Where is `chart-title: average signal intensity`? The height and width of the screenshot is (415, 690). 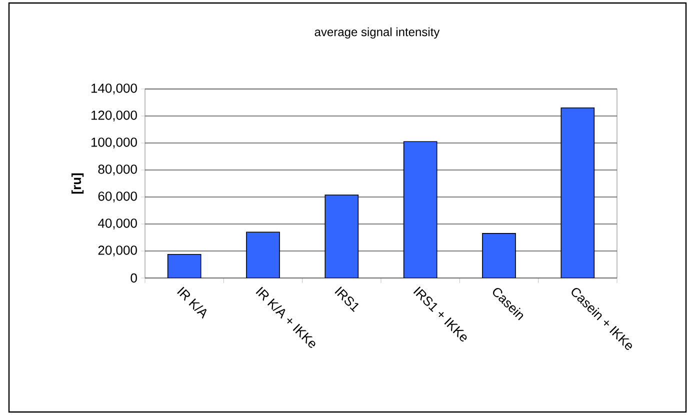 chart-title: average signal intensity is located at coordinates (377, 33).